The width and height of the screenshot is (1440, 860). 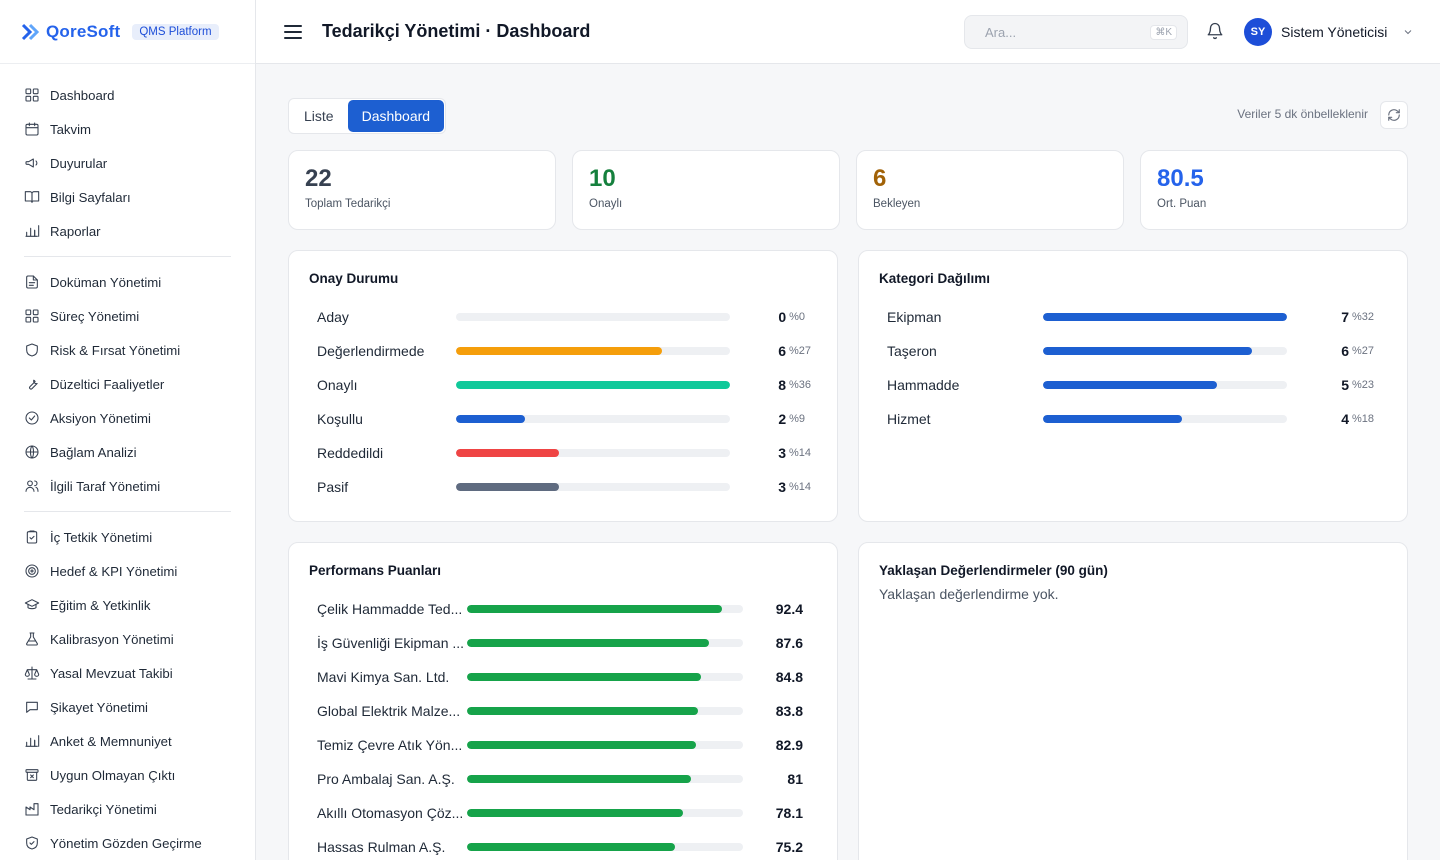 I want to click on archive-x-icon, so click(x=32, y=775).